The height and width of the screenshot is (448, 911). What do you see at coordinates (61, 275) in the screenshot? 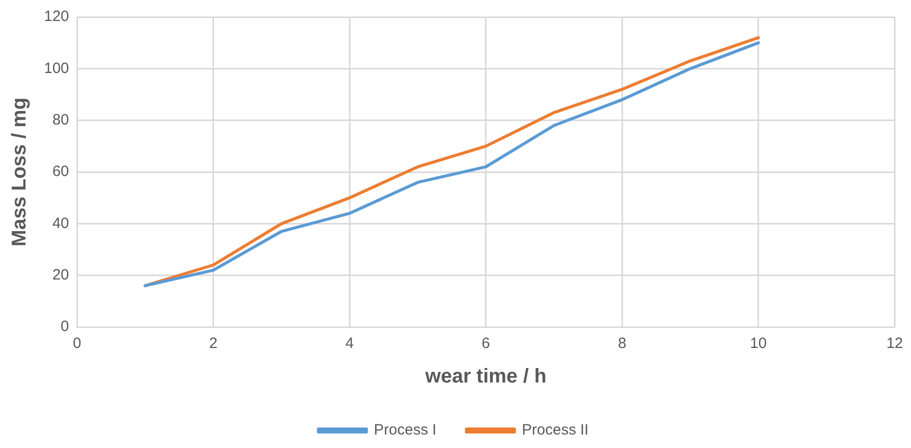
I see `y-tick-label: 20` at bounding box center [61, 275].